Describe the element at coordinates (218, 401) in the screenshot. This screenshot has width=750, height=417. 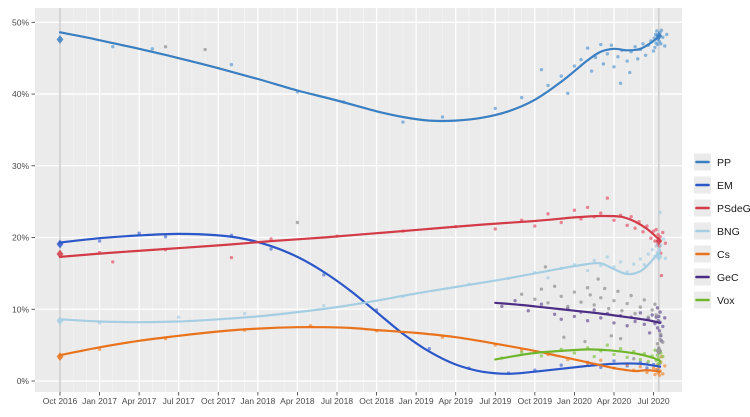
I see `x-tick-label: Oct 2017` at that location.